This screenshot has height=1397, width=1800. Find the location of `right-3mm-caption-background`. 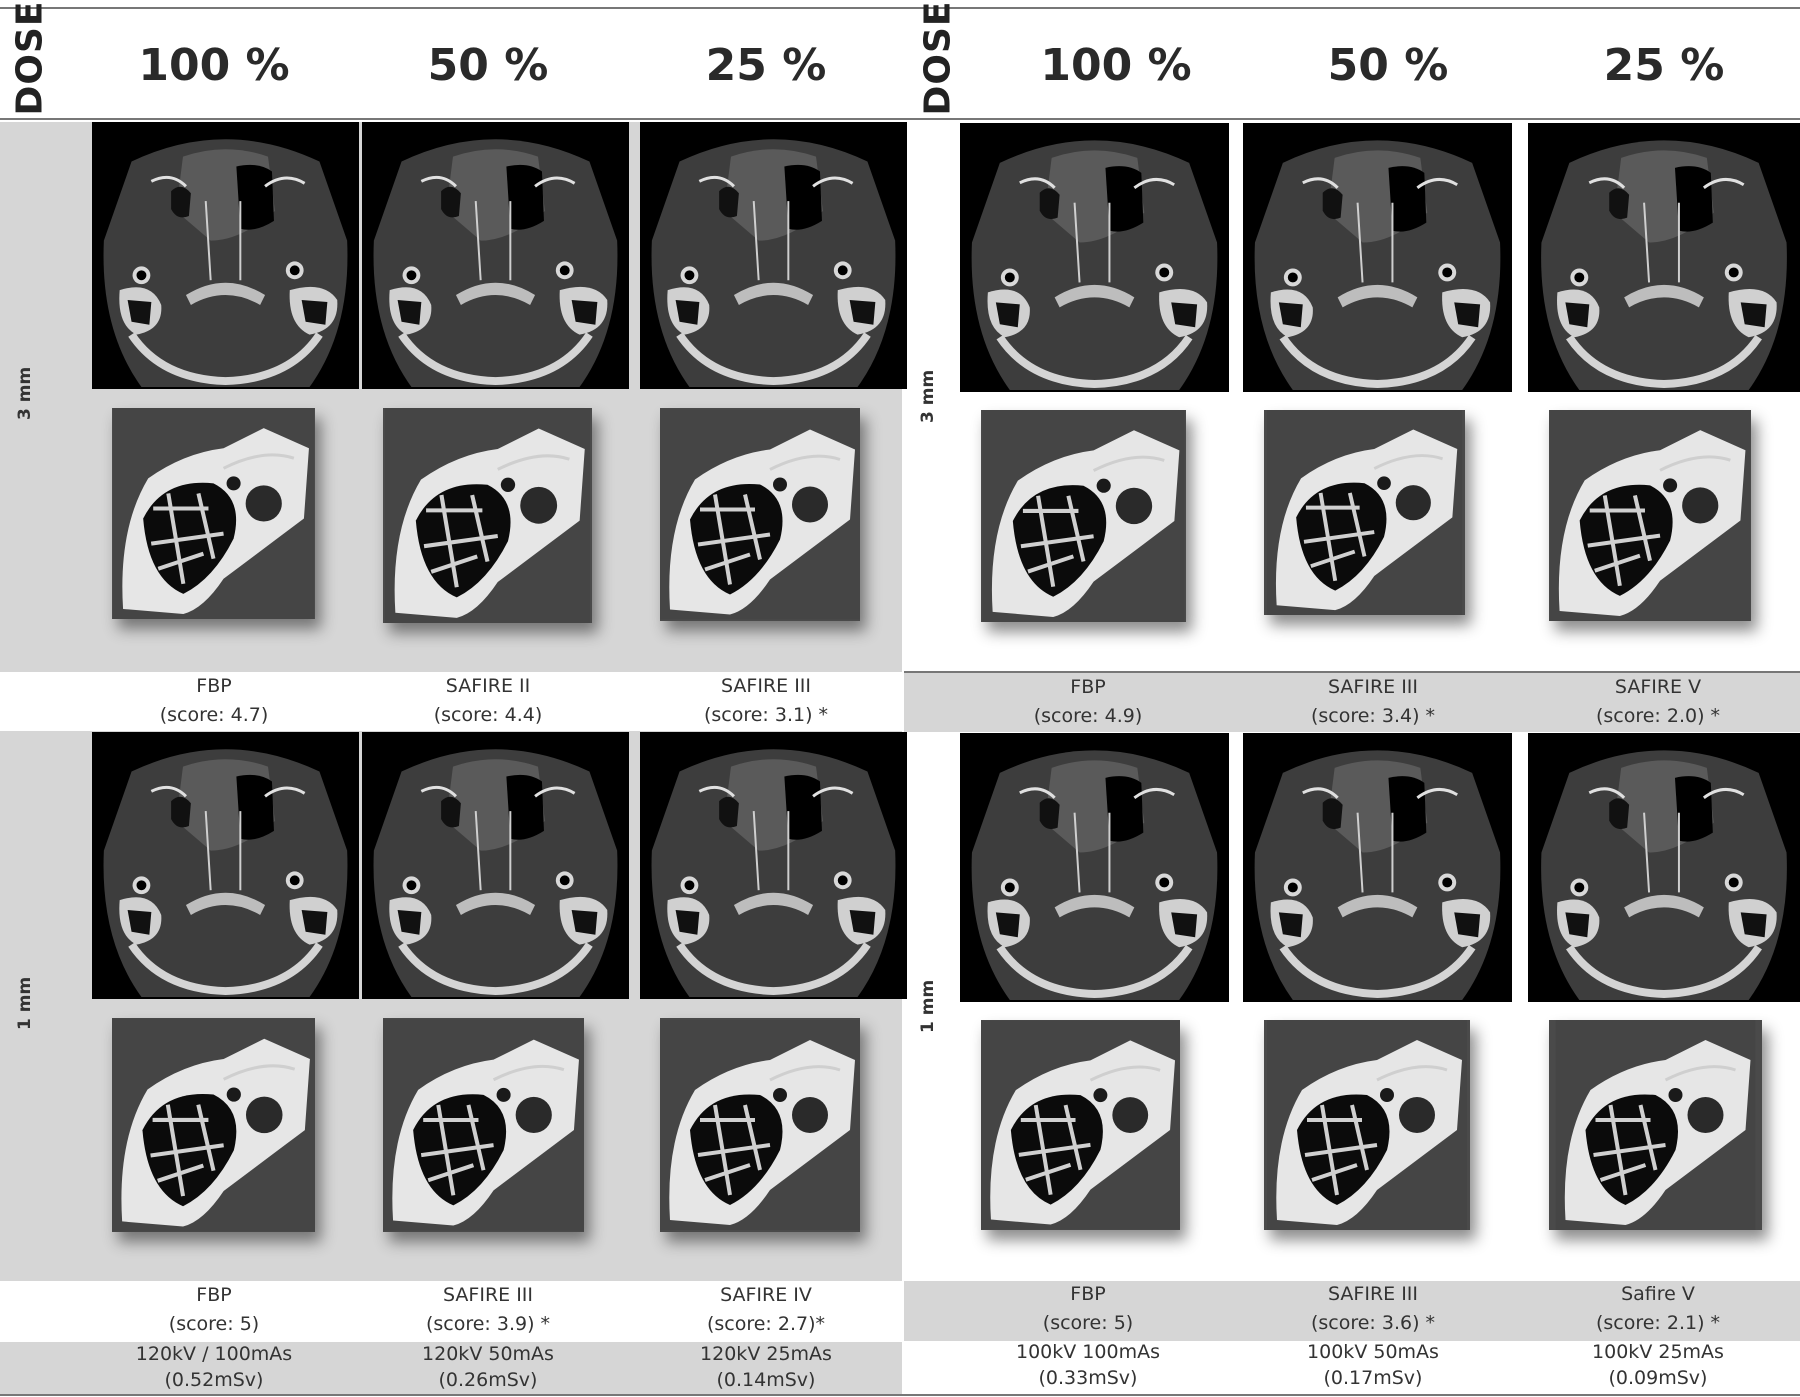

right-3mm-caption-background is located at coordinates (1352, 702).